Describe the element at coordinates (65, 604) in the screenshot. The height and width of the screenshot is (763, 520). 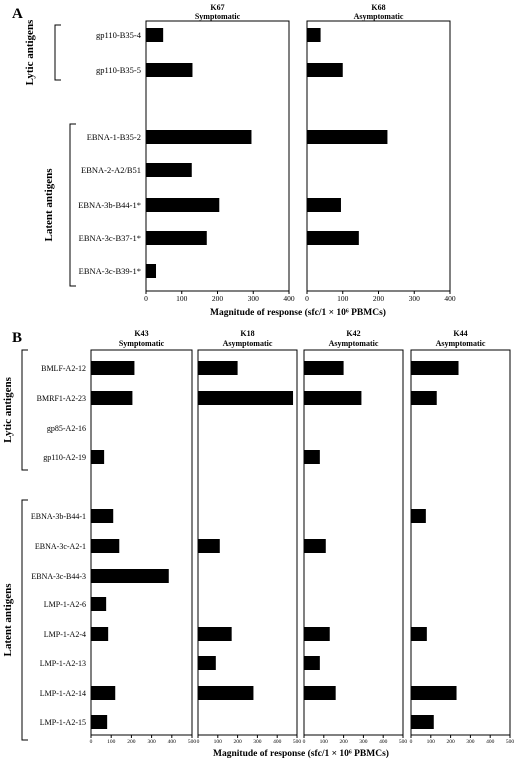
I see `category-label: LMP-1-A2-6` at that location.